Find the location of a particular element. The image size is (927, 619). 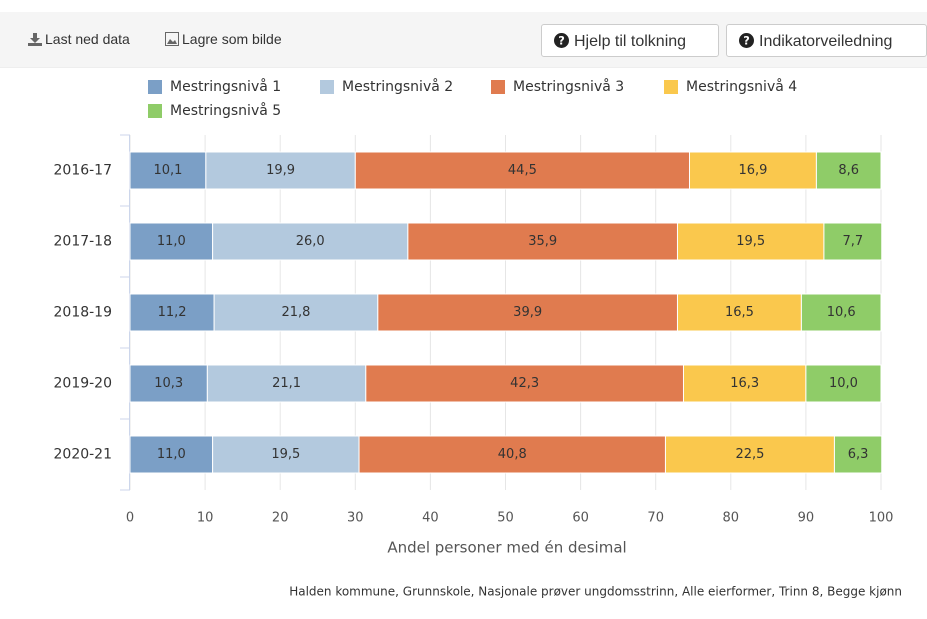

save-image-button: Lagre som bilde is located at coordinates (223, 39).